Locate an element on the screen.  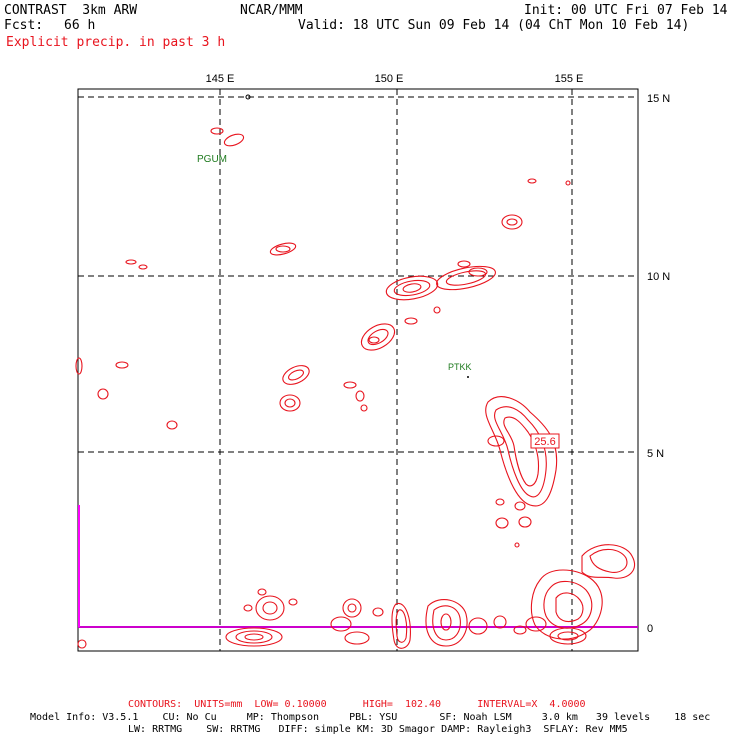
station-pgum: PGUM is located at coordinates (212, 159).